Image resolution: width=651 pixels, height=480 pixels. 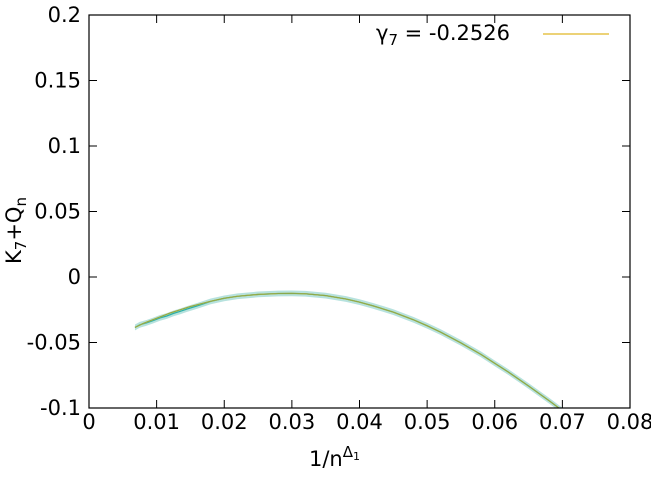 What do you see at coordinates (326, 459) in the screenshot?
I see `x-axis-title-base: 1/n` at bounding box center [326, 459].